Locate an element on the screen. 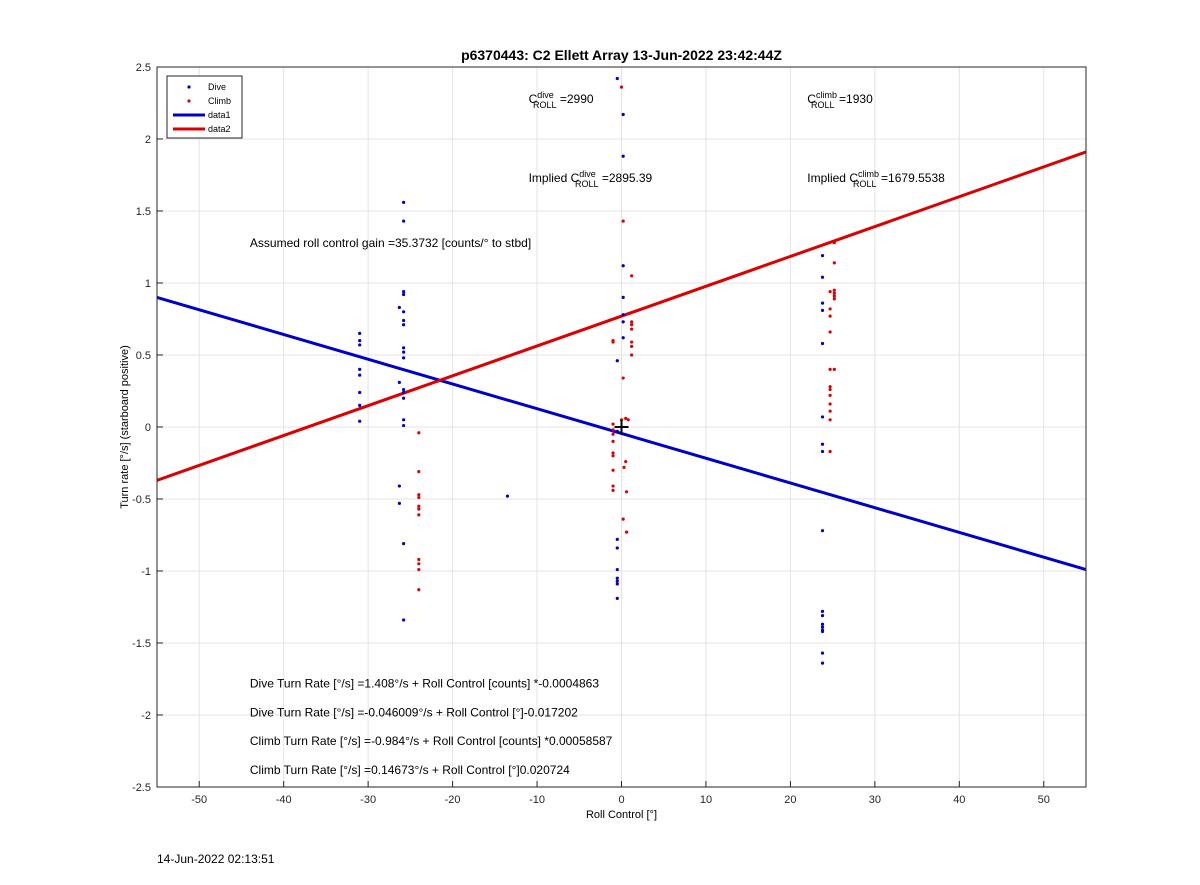 The width and height of the screenshot is (1200, 885). y-tick-label: -0.5 is located at coordinates (141, 500).